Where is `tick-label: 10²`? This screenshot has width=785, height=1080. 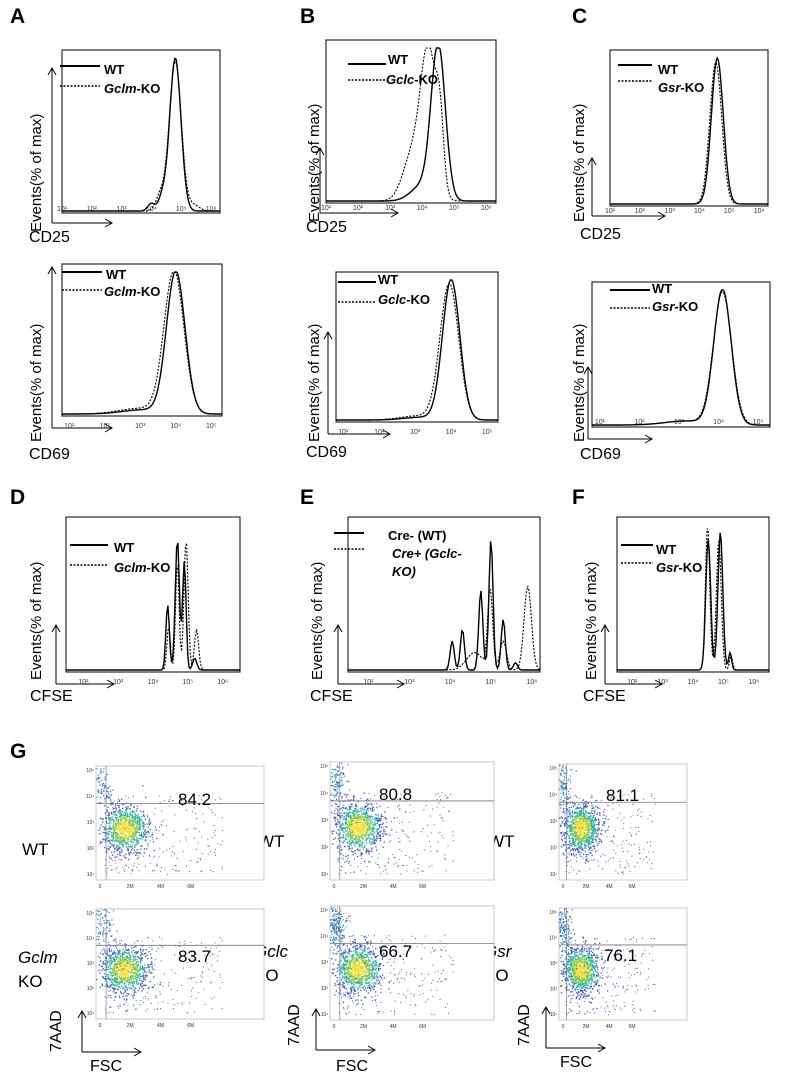
tick-label: 10² is located at coordinates (368, 682).